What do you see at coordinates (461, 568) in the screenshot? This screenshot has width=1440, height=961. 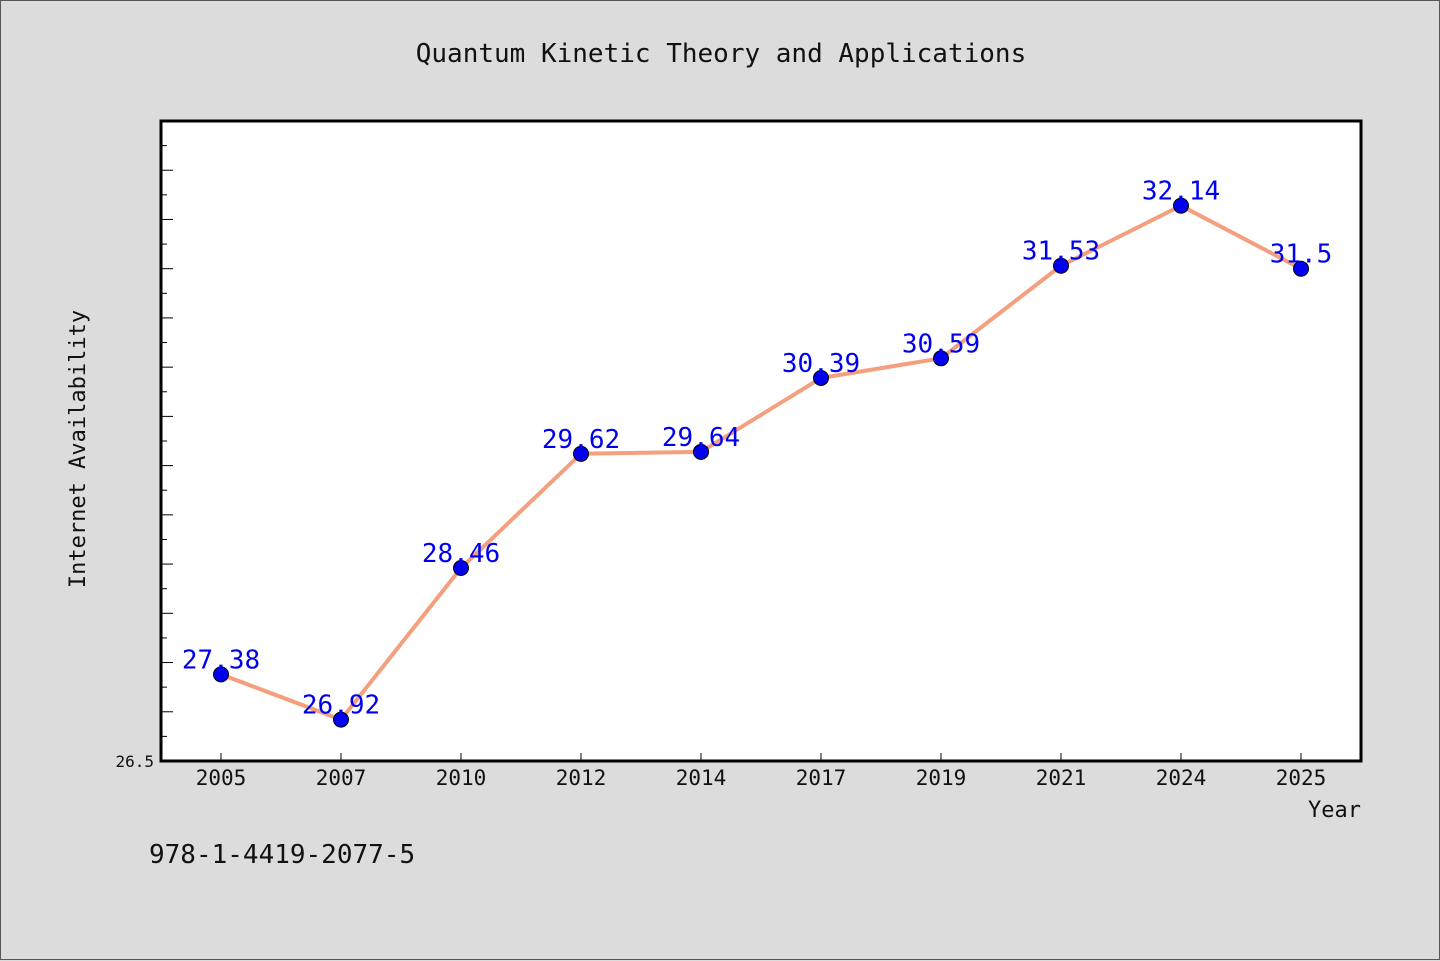 I see `data-point-2010` at bounding box center [461, 568].